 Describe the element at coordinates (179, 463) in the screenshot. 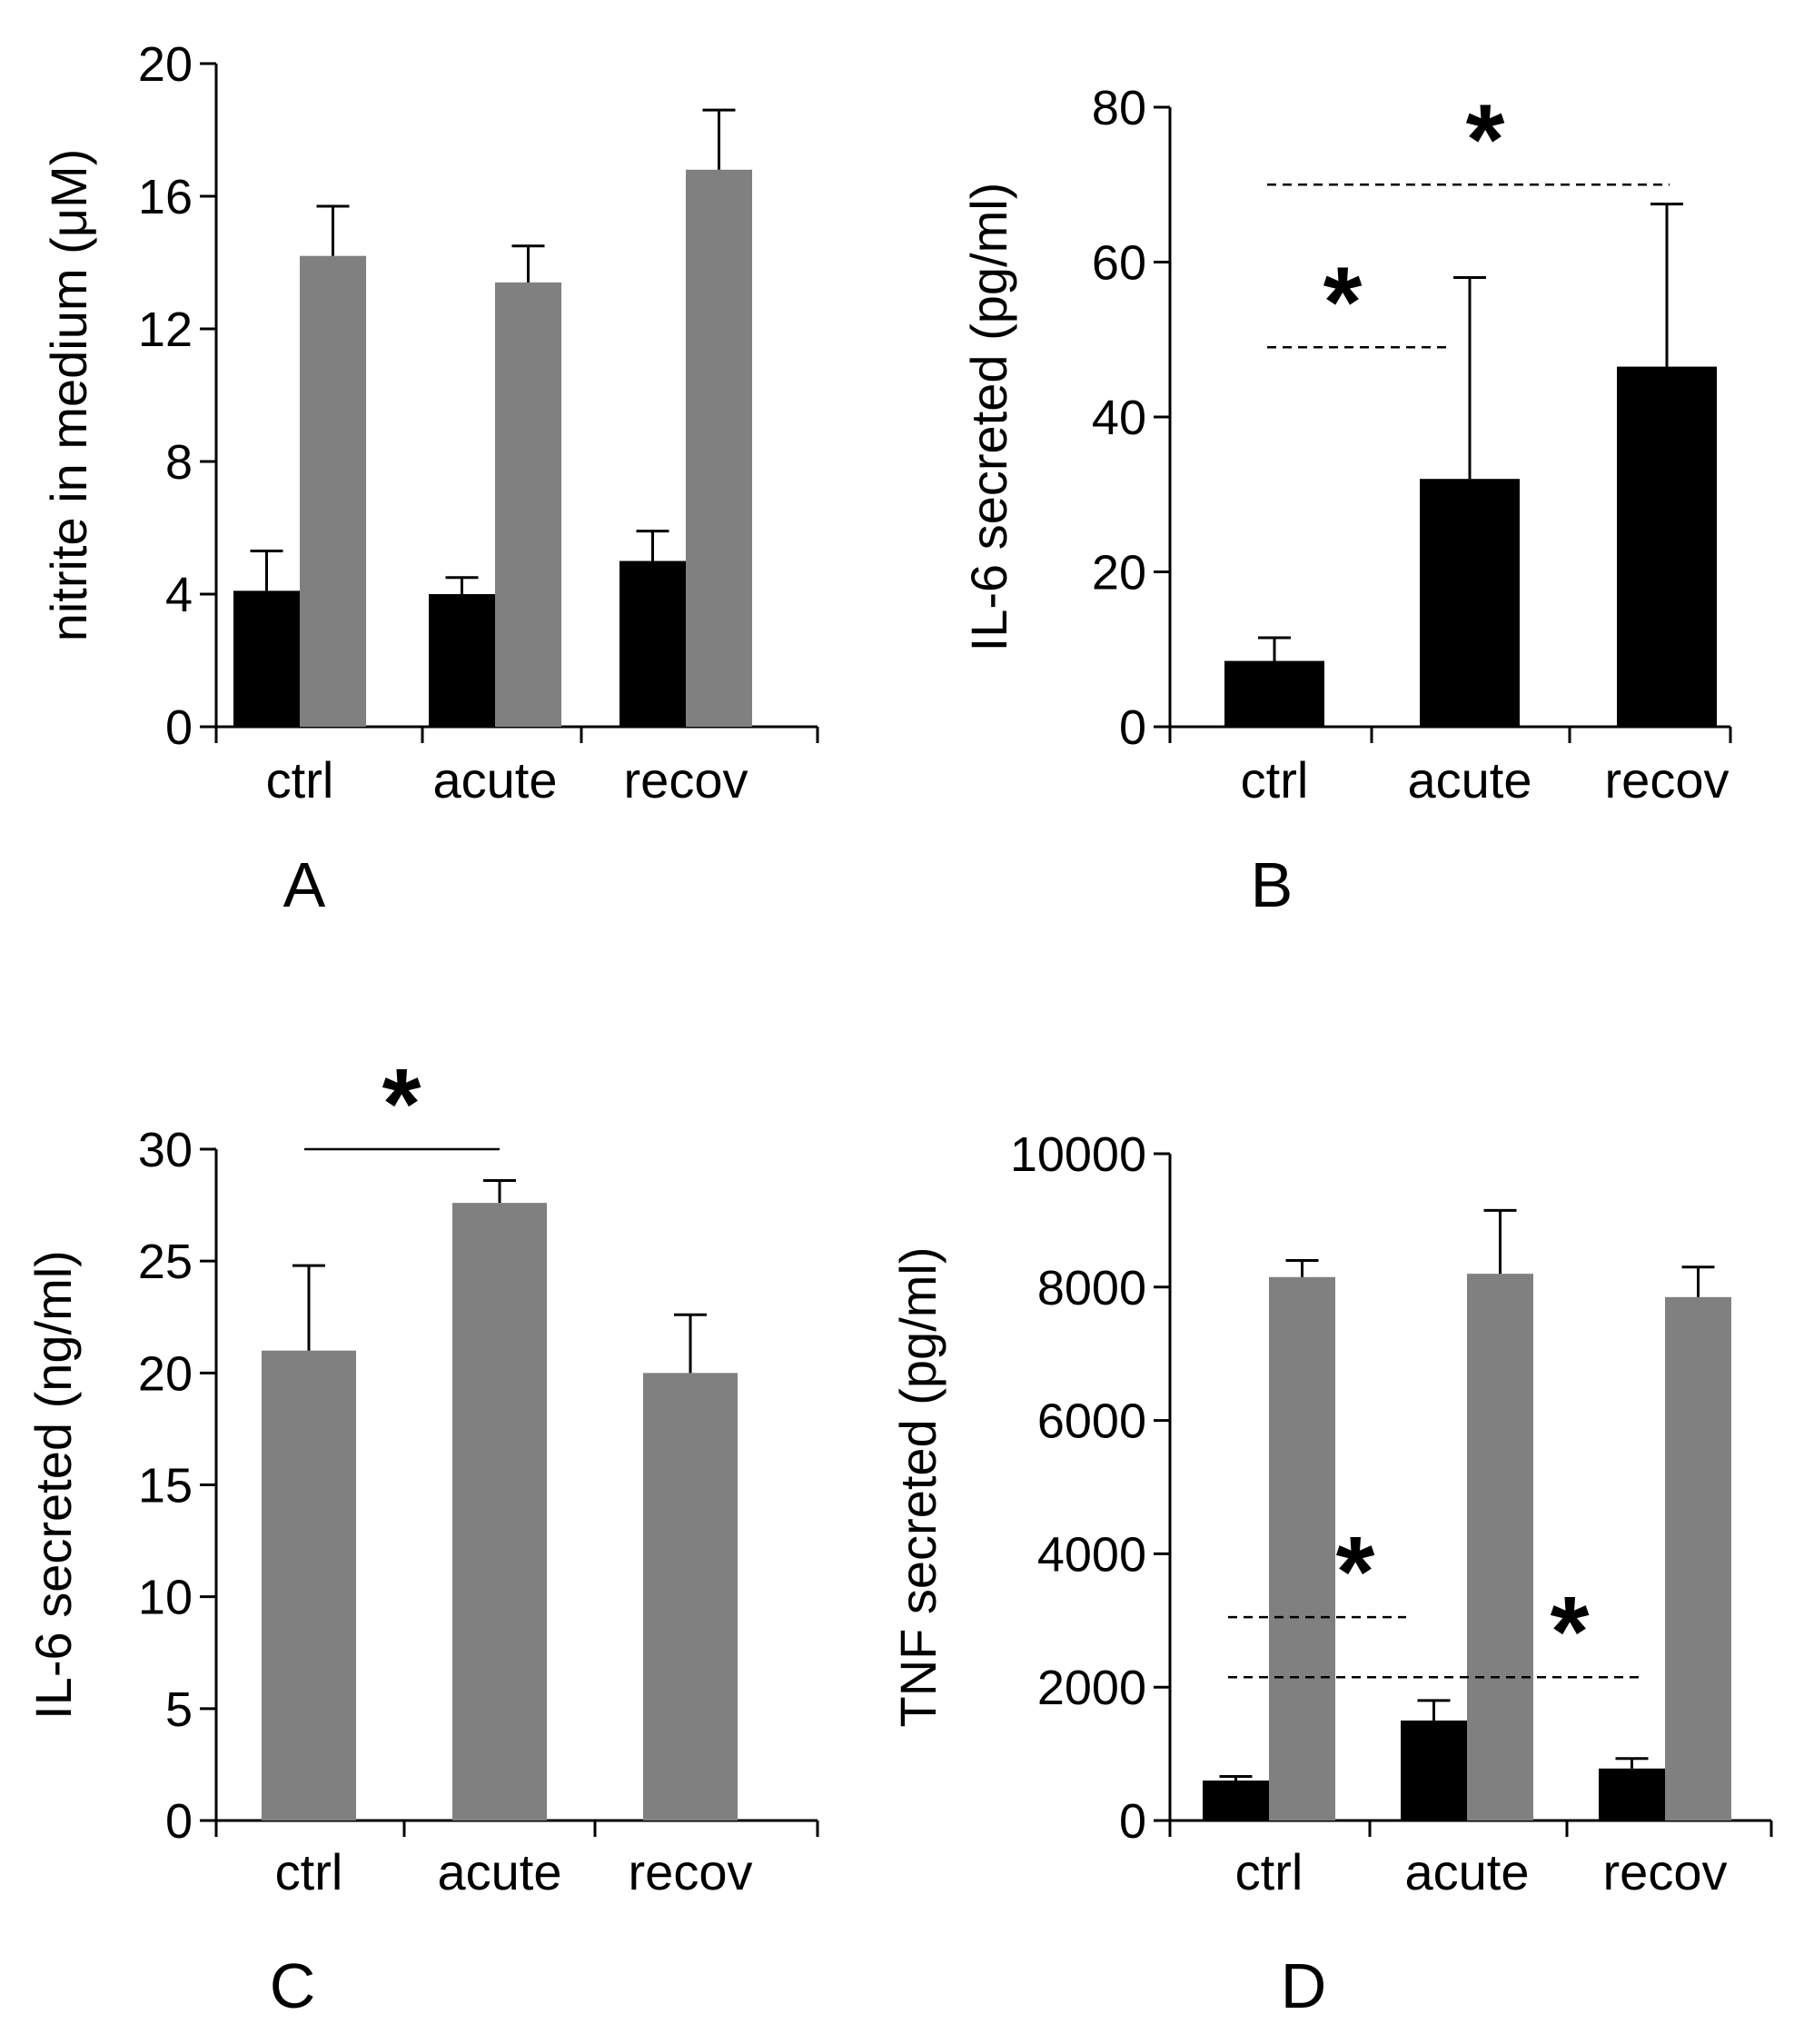

I see `y-tick-label: 8` at that location.